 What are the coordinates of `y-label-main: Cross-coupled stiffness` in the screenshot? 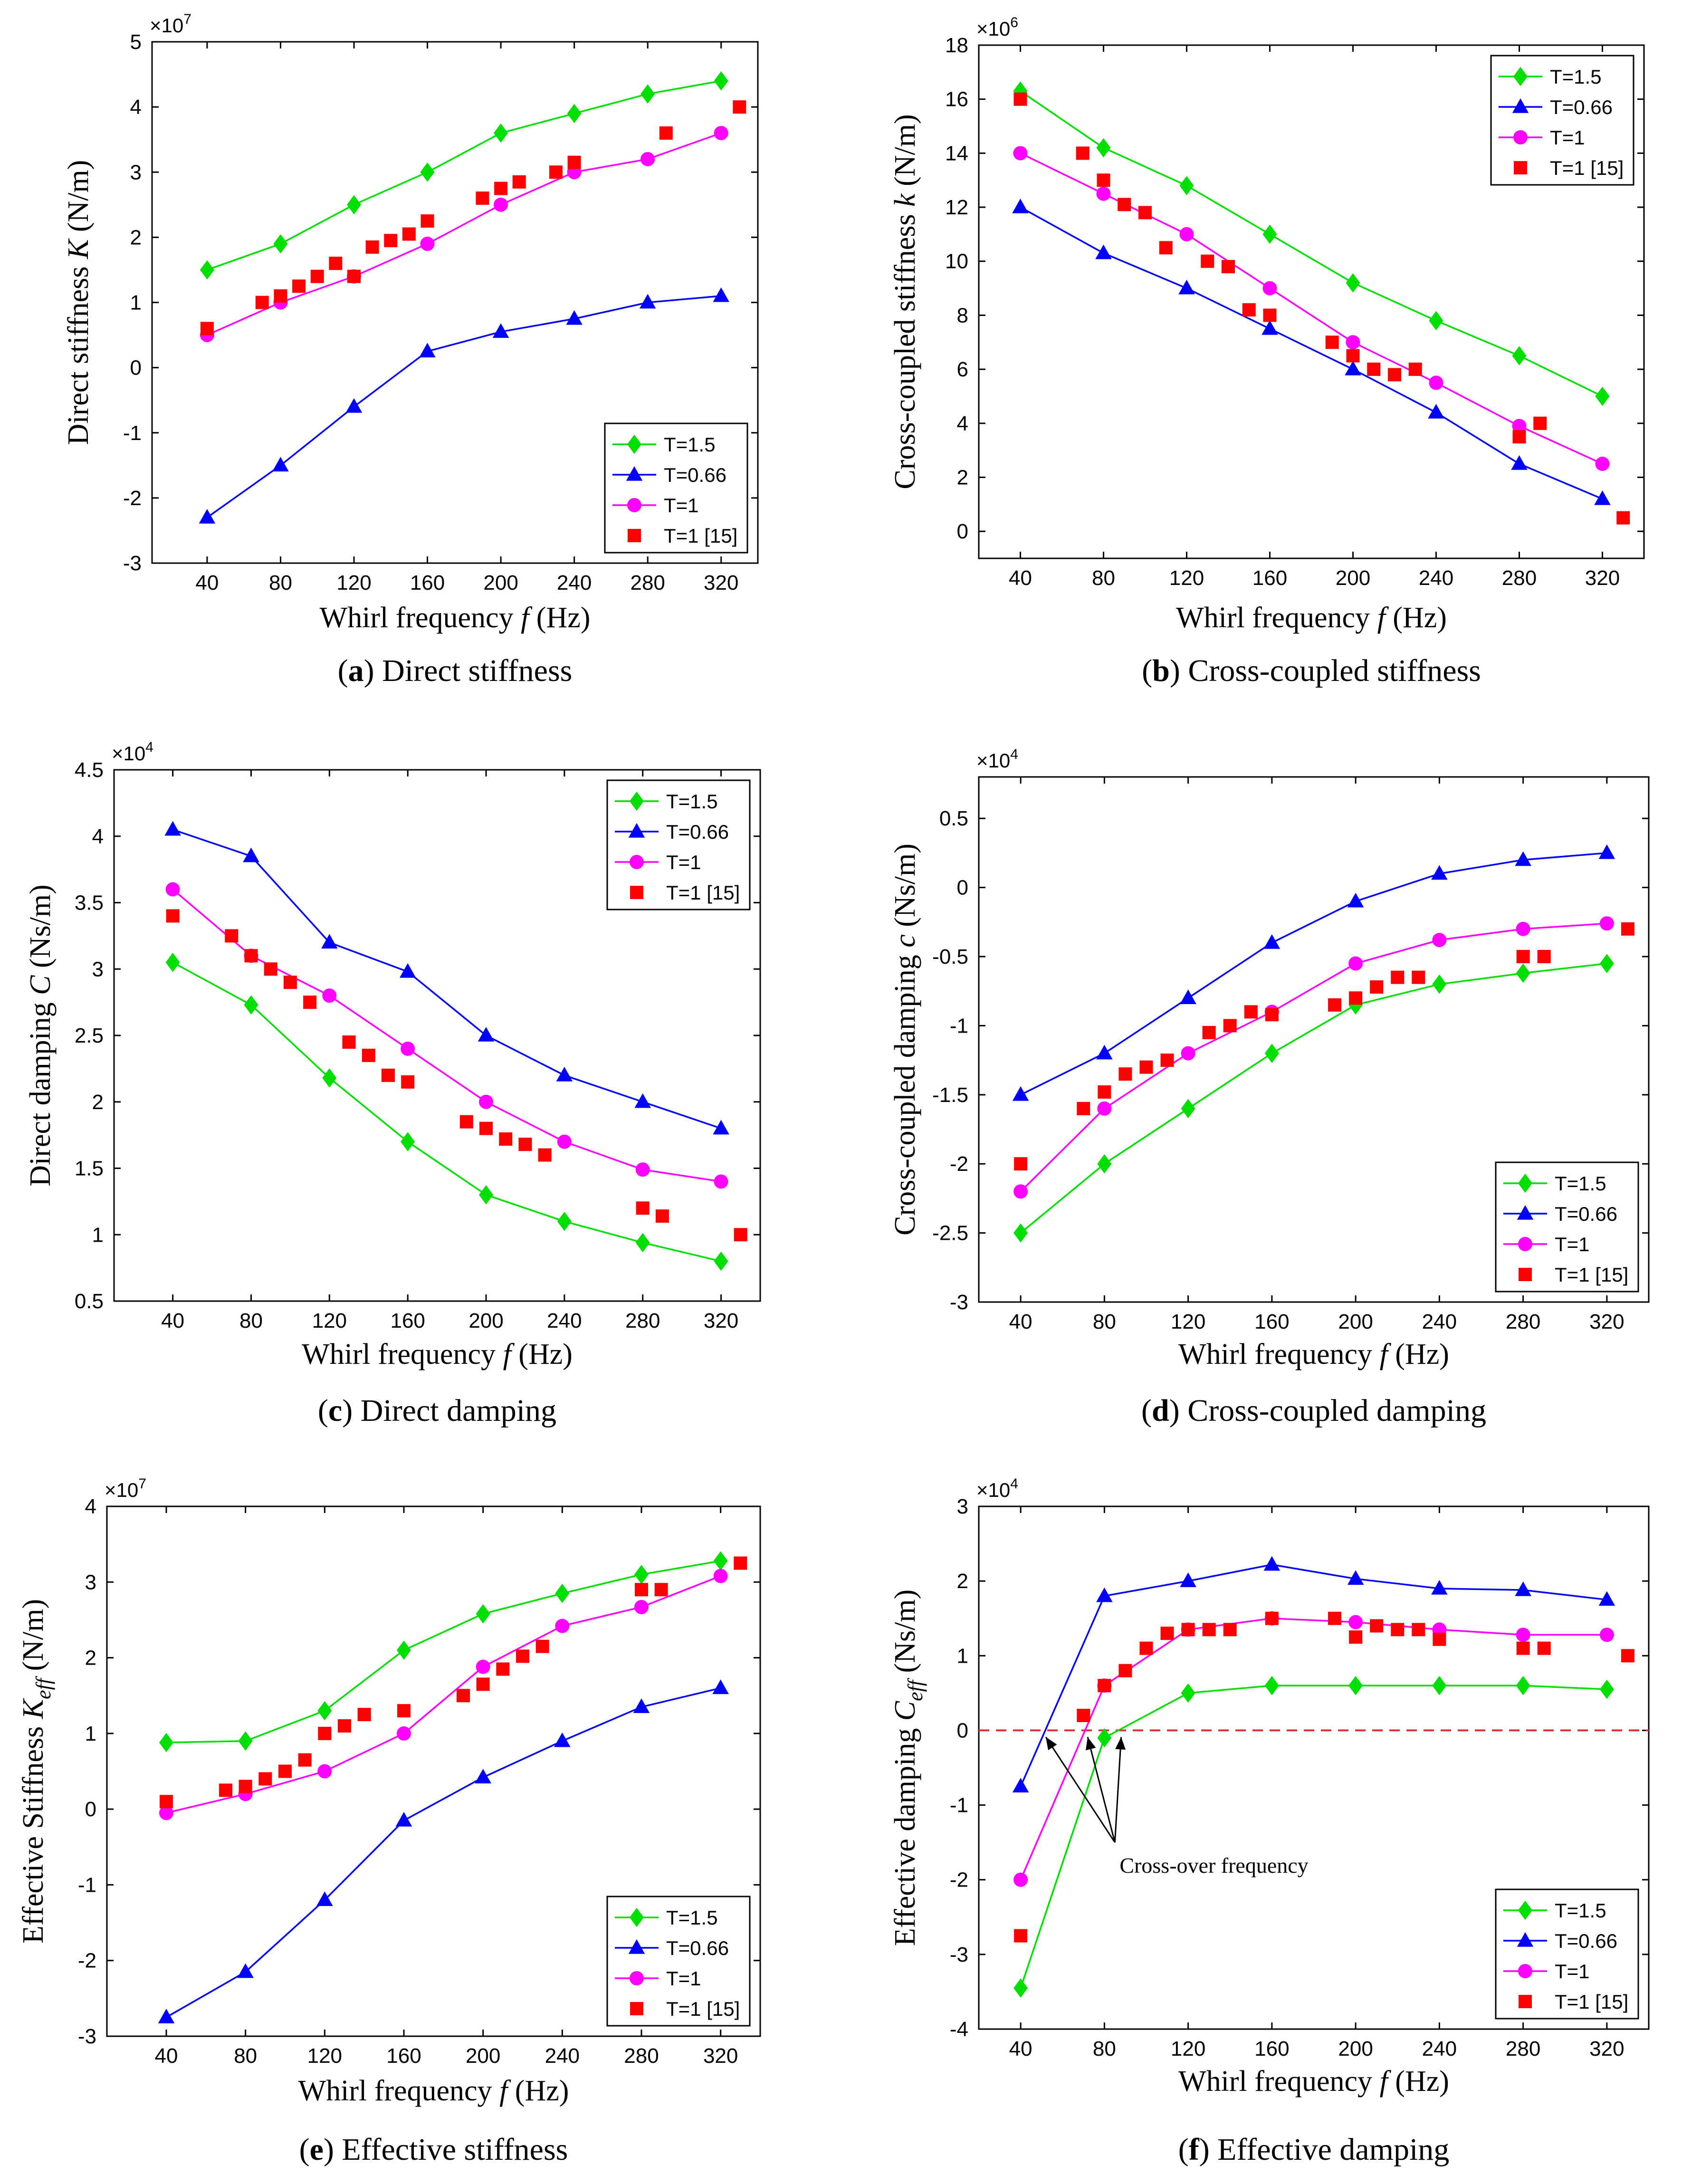 It's located at (905, 348).